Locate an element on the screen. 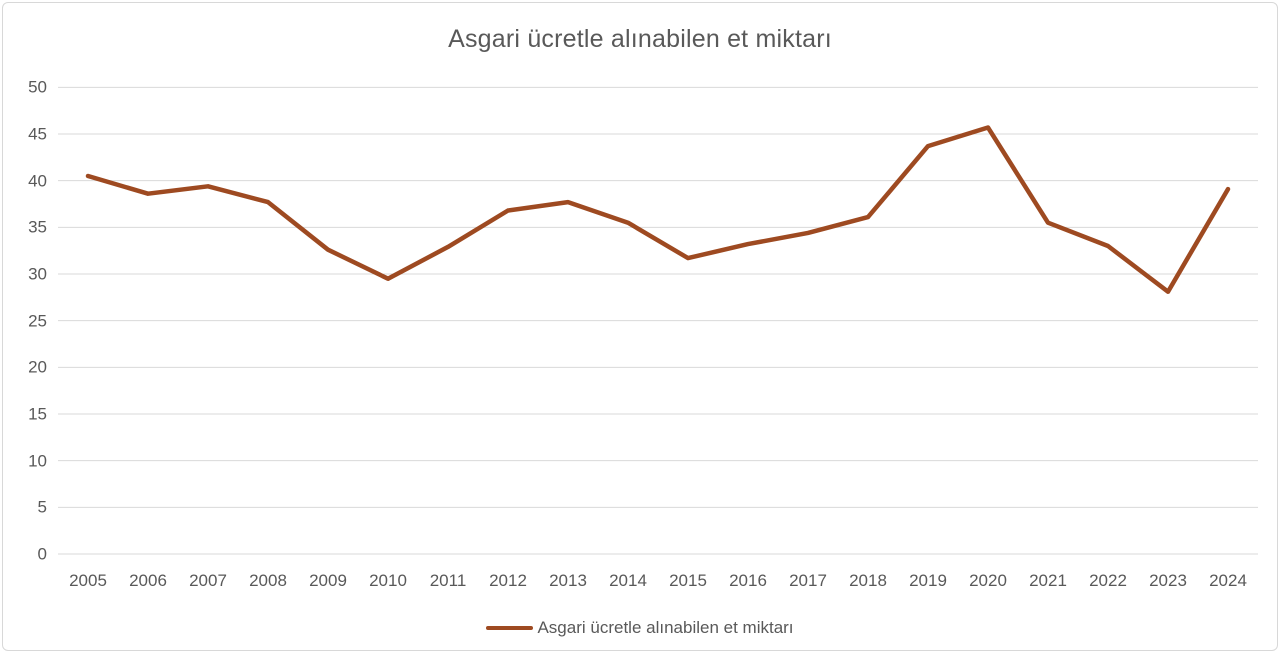 Image resolution: width=1280 pixels, height=658 pixels. y-tick-label: 40 is located at coordinates (37, 181).